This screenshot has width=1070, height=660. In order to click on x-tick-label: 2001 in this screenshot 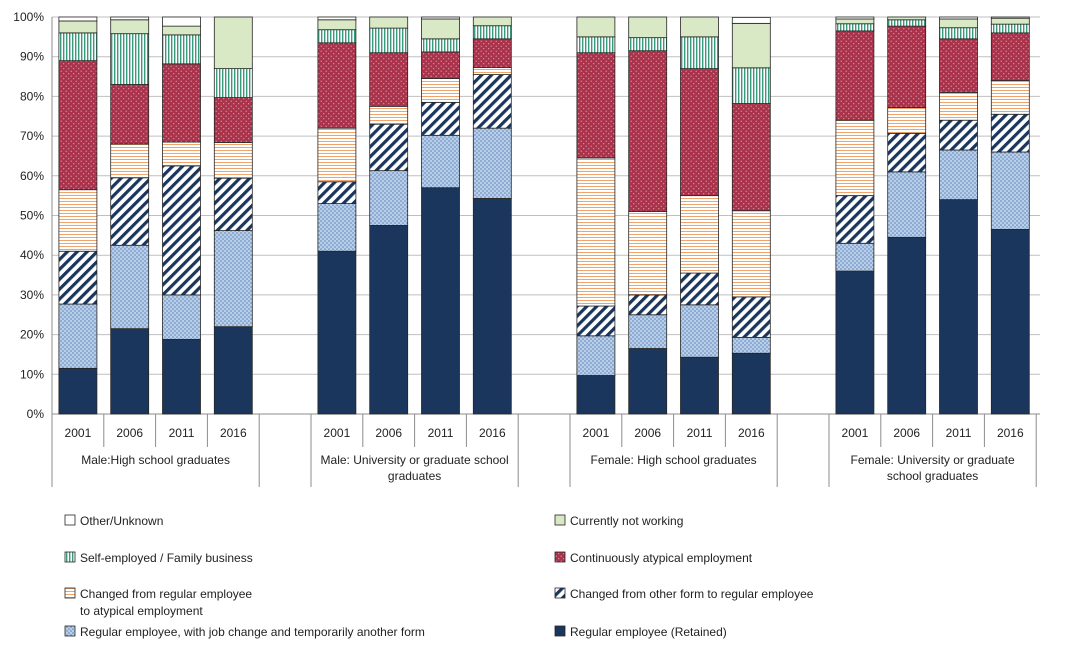, I will do `click(596, 433)`.